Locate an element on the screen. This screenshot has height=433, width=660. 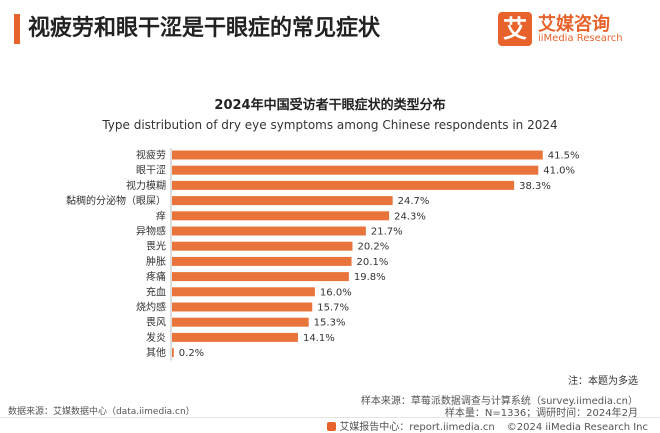
category-label: 异物感 is located at coordinates (151, 231).